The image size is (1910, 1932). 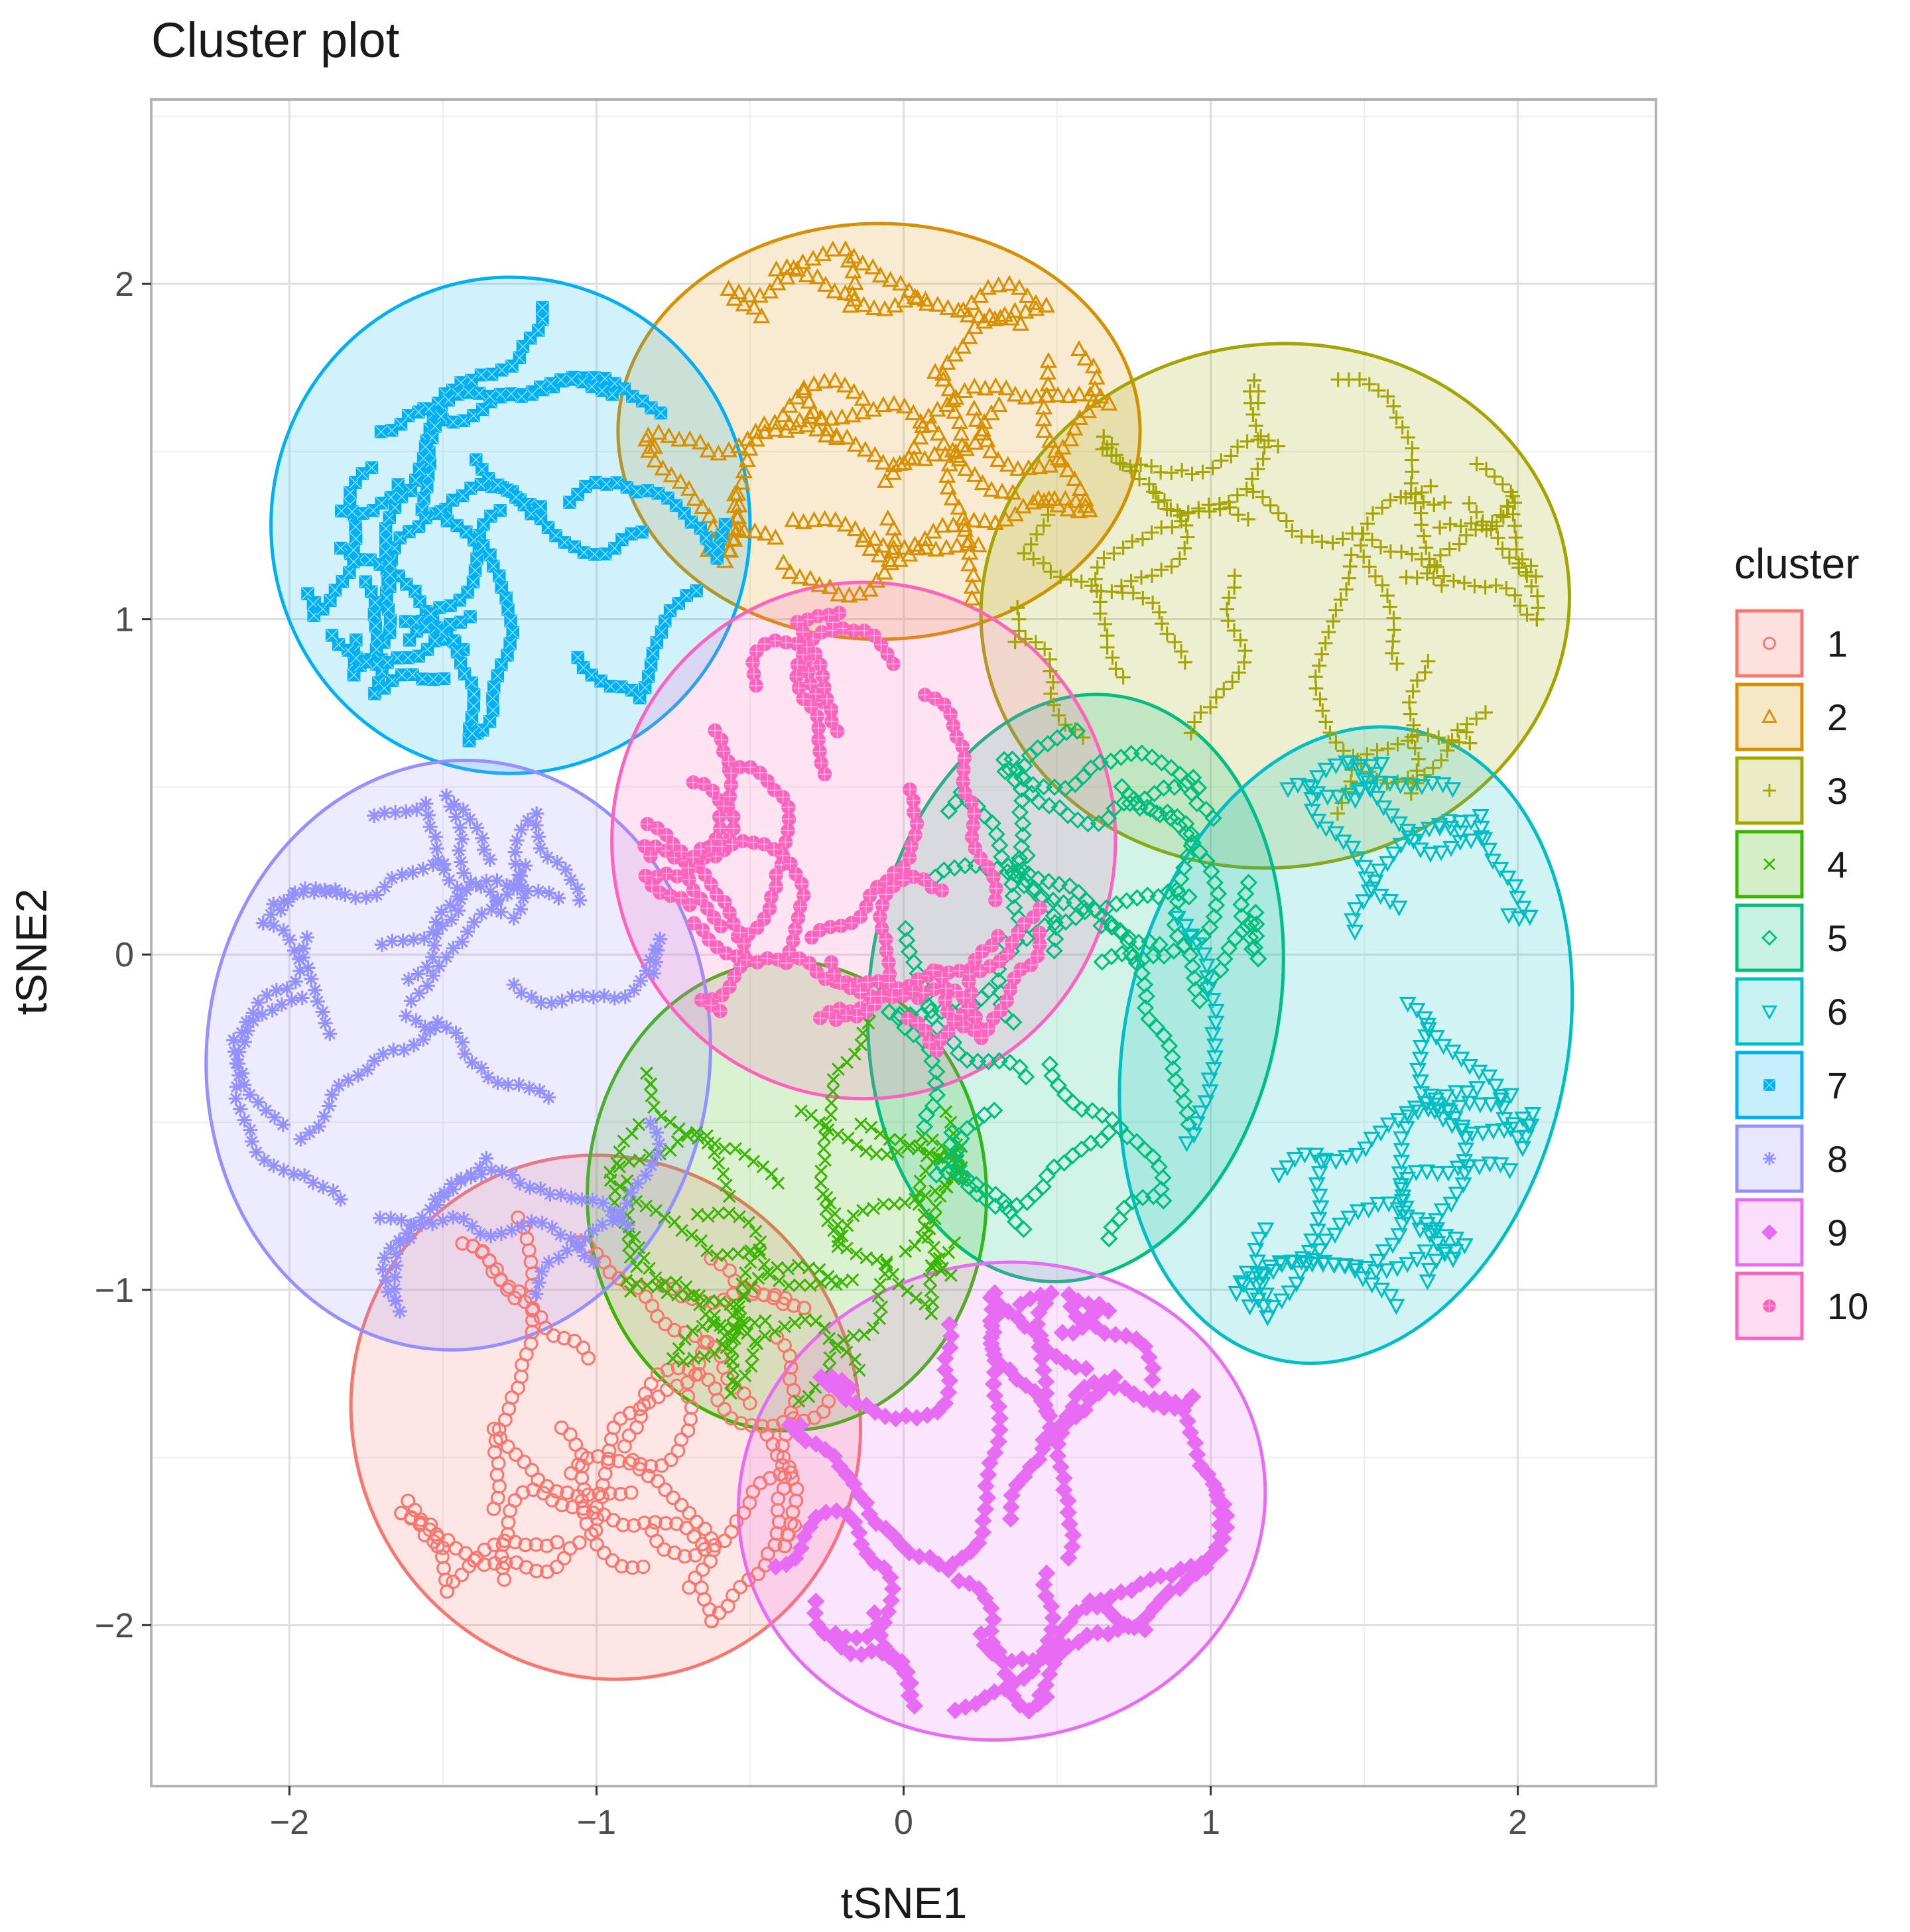 I want to click on legend-label: 1, so click(x=1837, y=644).